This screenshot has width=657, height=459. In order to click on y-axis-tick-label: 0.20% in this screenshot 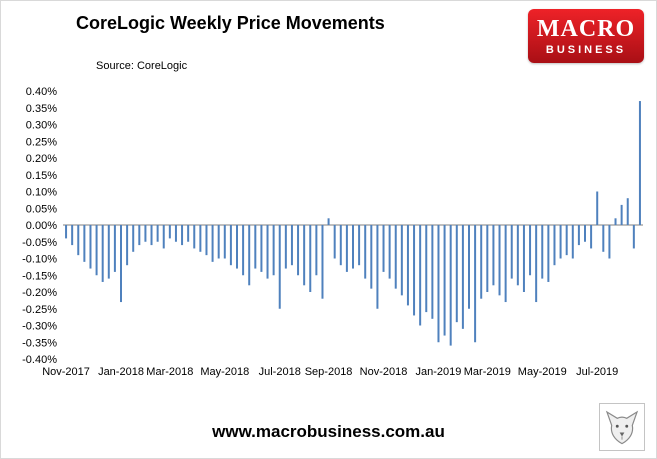, I will do `click(41, 159)`.